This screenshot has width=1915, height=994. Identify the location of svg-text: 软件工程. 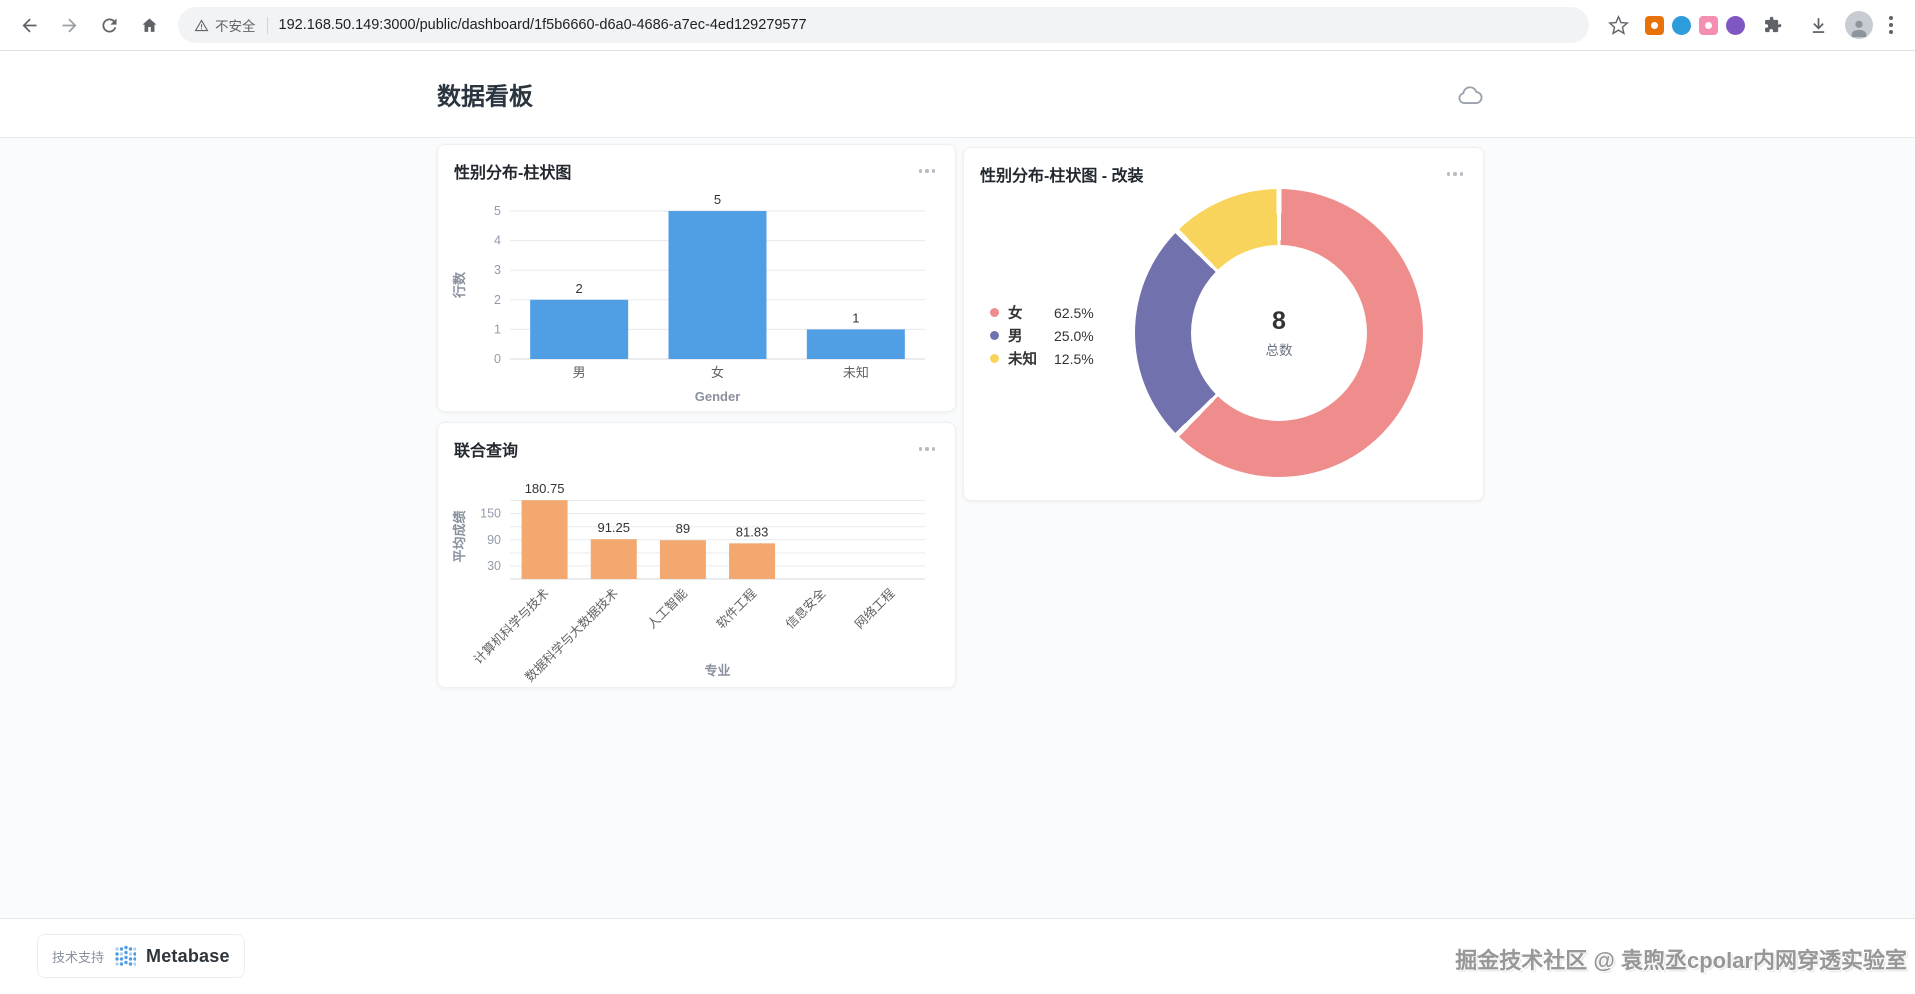
(736, 608).